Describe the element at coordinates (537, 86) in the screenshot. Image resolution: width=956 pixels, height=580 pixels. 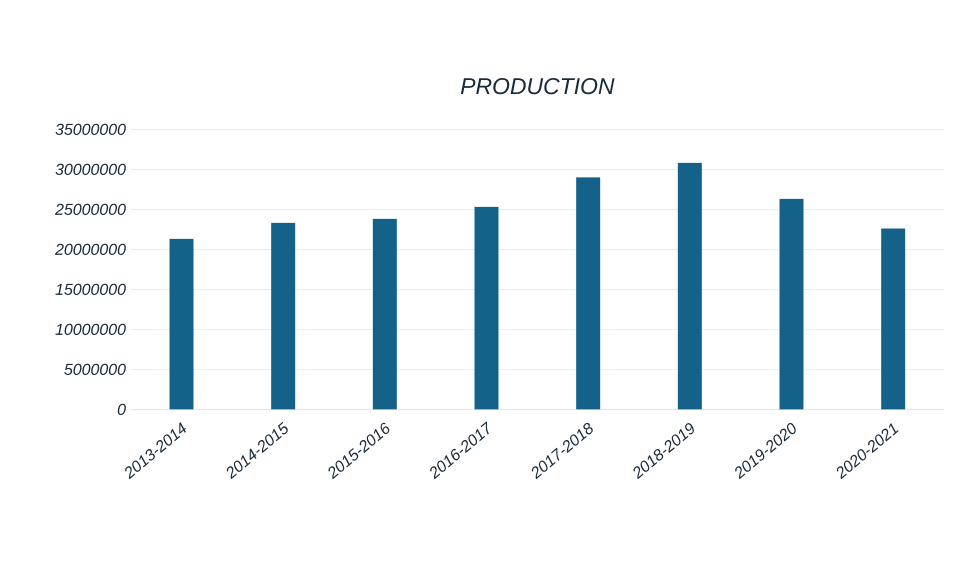
I see `chart-title: PRODUCTION` at that location.